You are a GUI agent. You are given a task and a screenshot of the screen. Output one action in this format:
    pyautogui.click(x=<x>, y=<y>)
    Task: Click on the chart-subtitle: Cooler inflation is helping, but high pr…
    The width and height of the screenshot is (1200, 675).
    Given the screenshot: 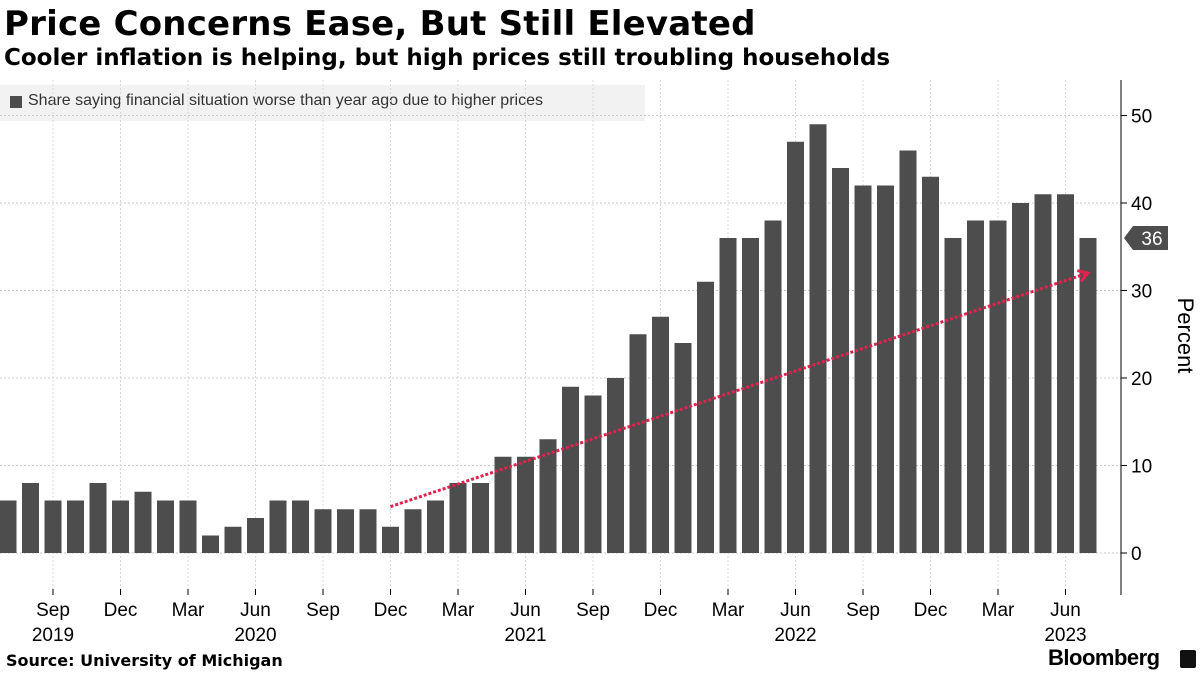 What is the action you would take?
    pyautogui.click(x=447, y=58)
    